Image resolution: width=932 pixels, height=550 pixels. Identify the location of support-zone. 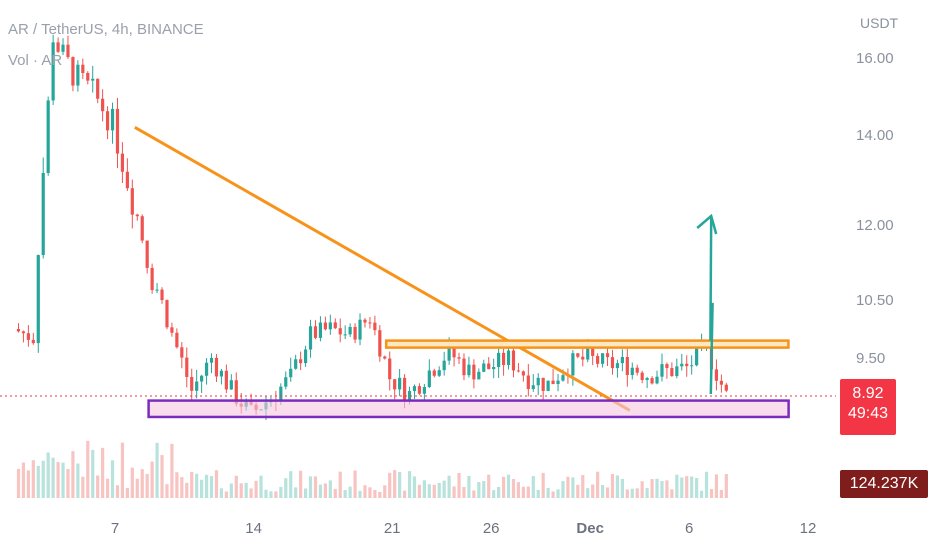
(468, 409).